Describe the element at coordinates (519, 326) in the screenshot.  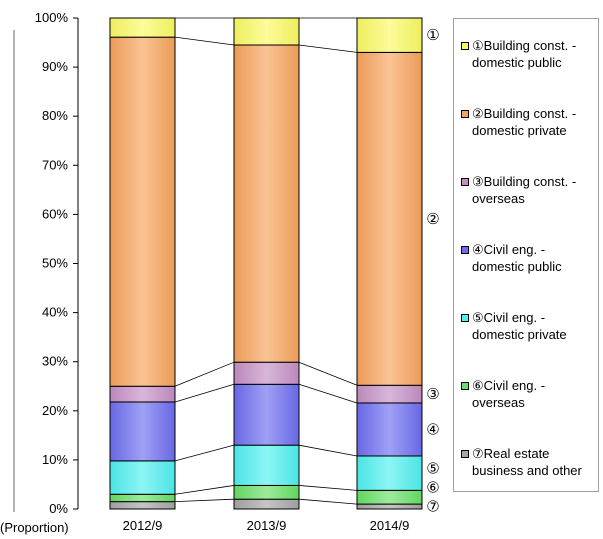
I see `legend-label: ⑤Civil eng. - domestic private` at that location.